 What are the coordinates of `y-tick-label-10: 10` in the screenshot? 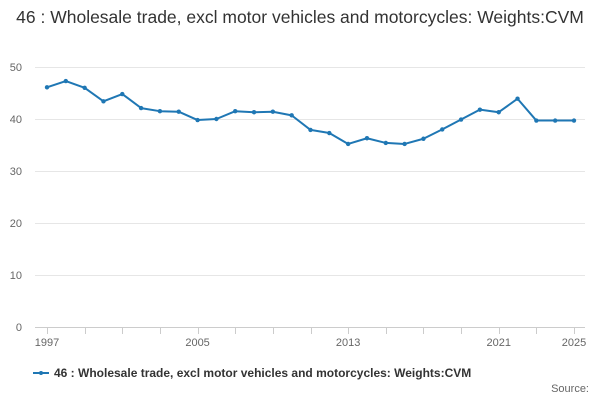 It's located at (16, 276).